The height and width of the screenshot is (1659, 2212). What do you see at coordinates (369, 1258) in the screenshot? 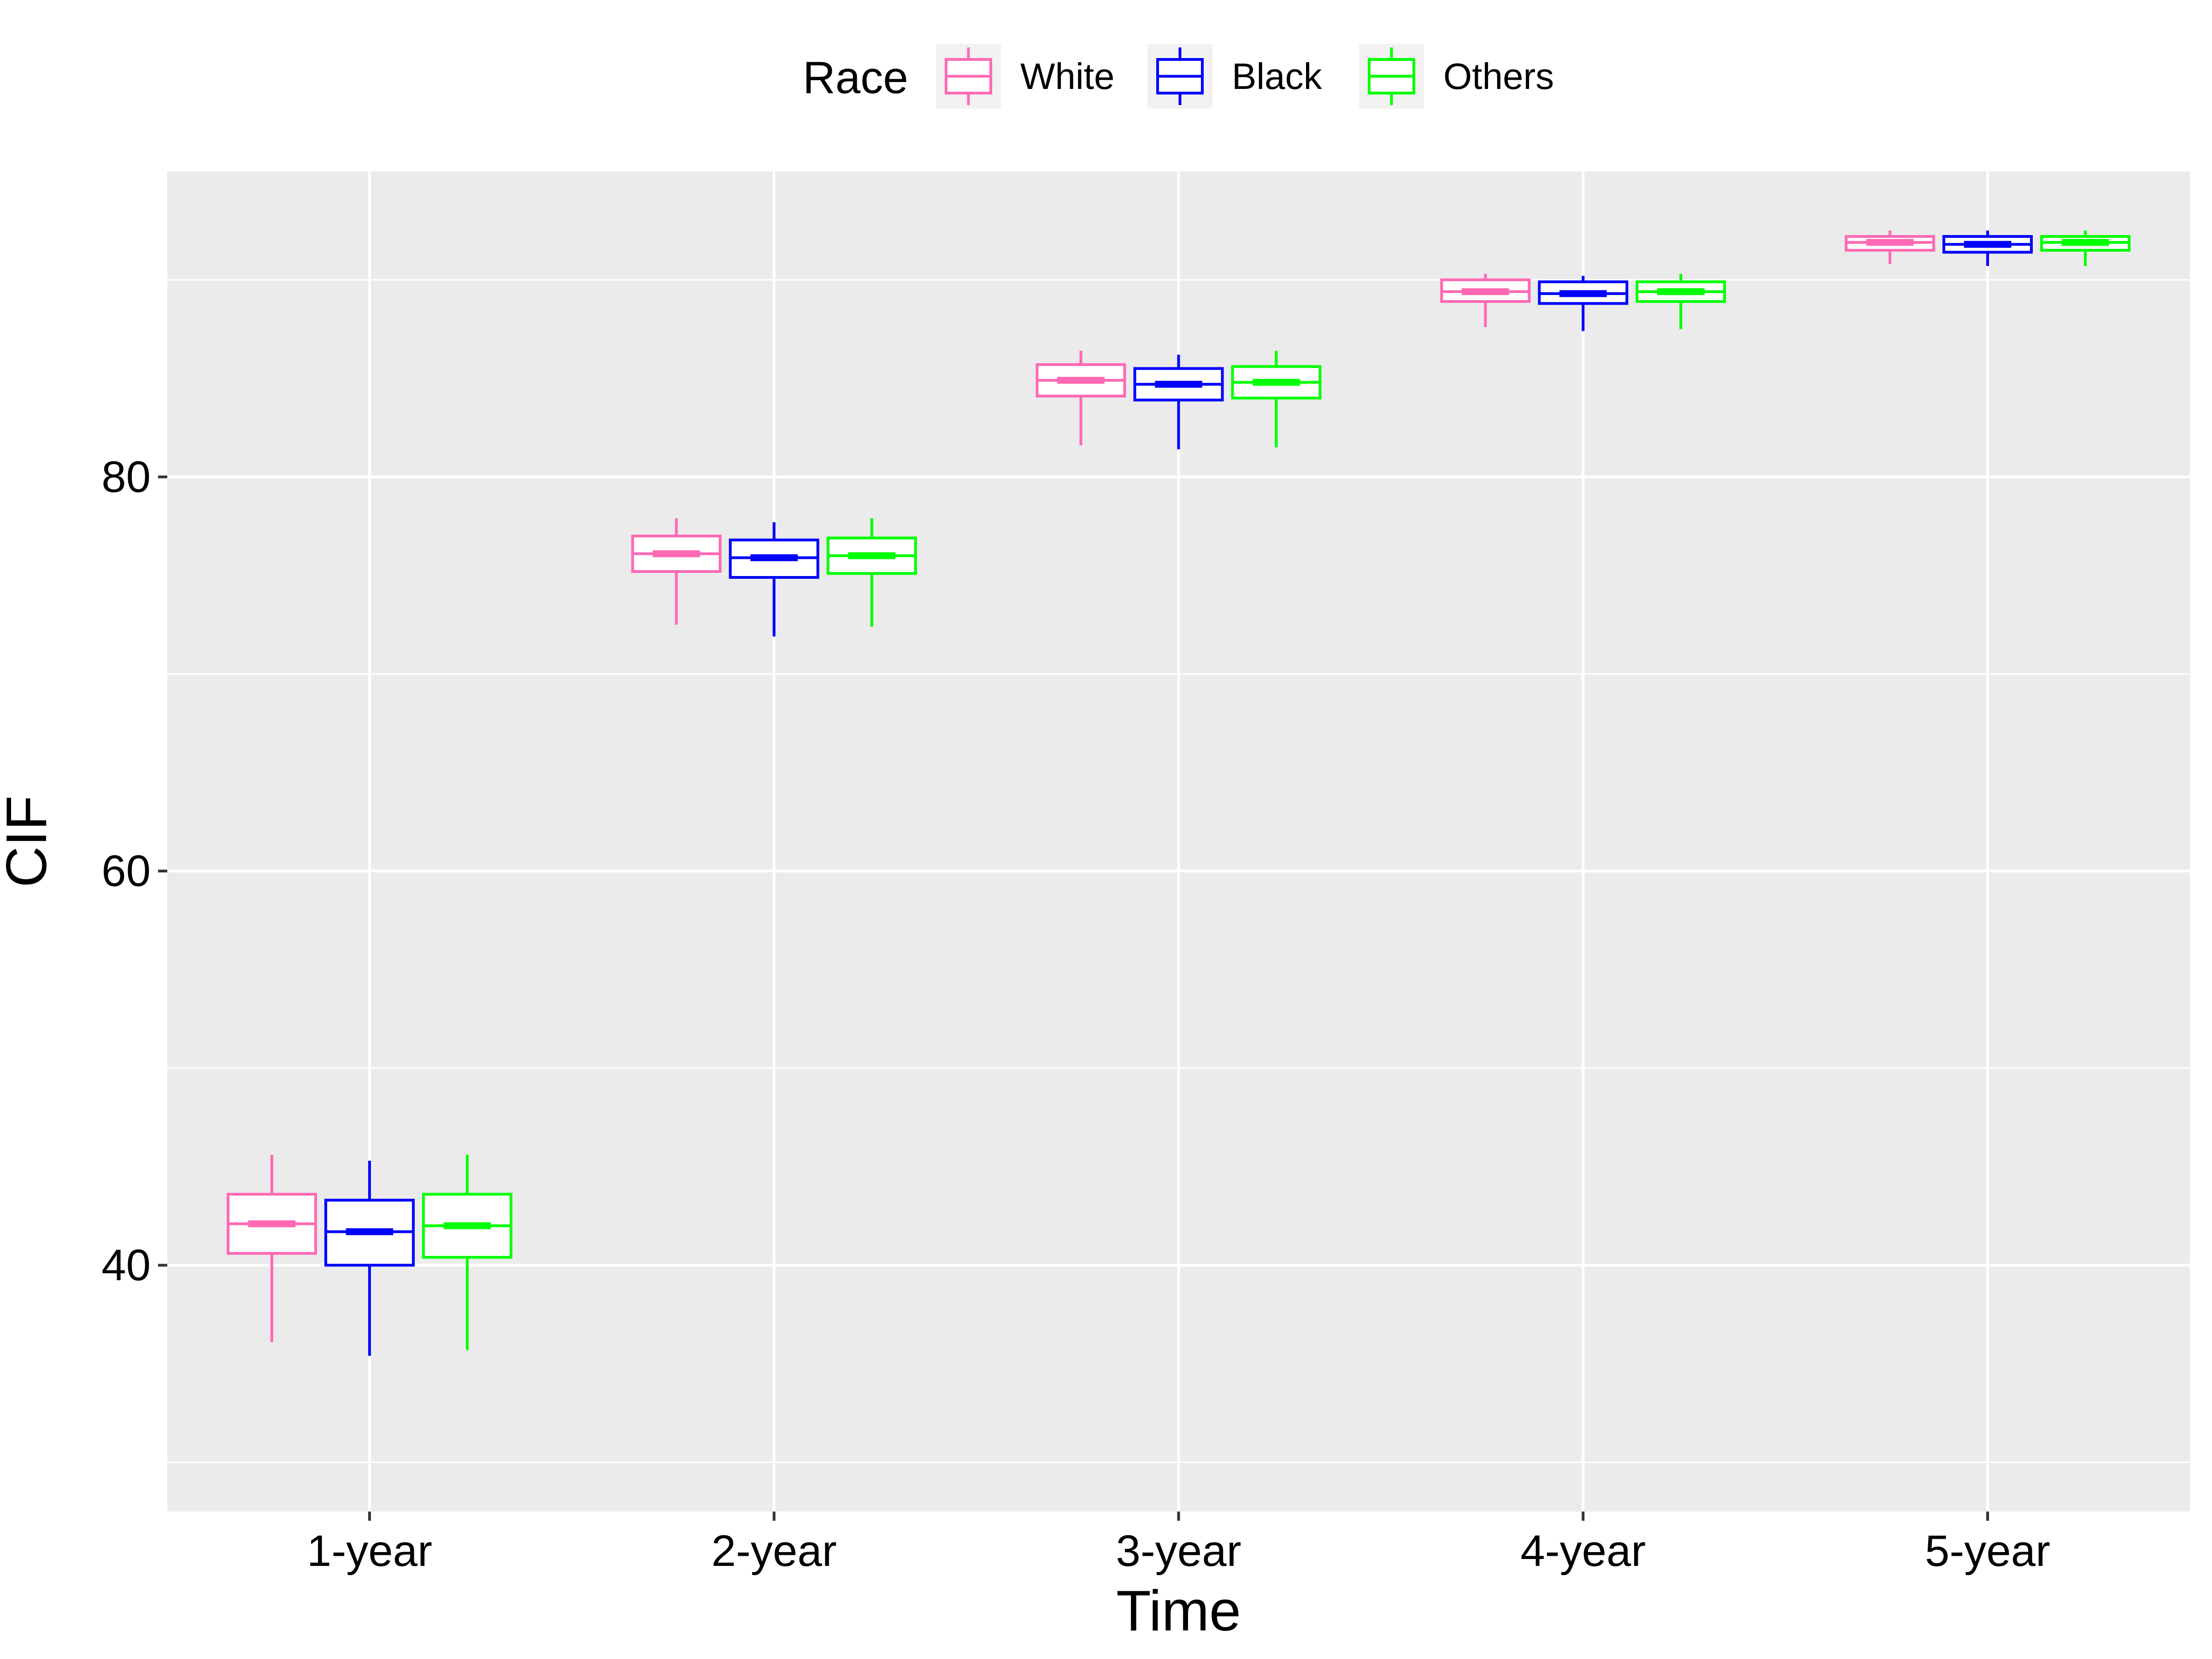
I see `box-black-1-year` at bounding box center [369, 1258].